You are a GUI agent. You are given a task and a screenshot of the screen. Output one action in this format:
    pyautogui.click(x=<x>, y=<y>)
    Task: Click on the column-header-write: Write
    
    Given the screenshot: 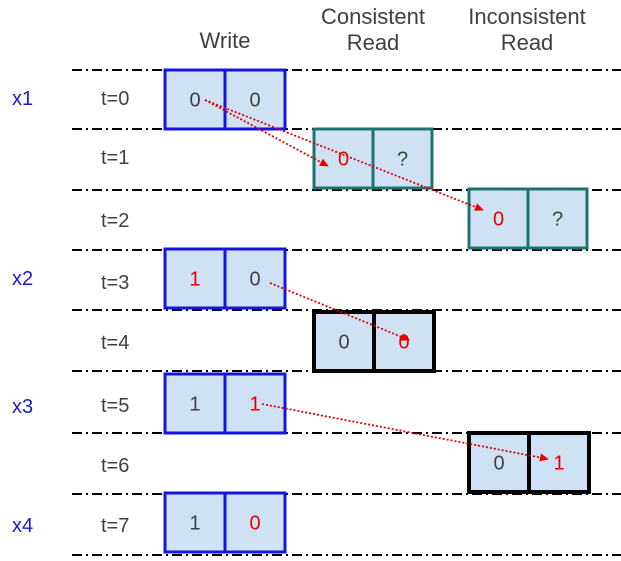 What is the action you would take?
    pyautogui.click(x=225, y=41)
    